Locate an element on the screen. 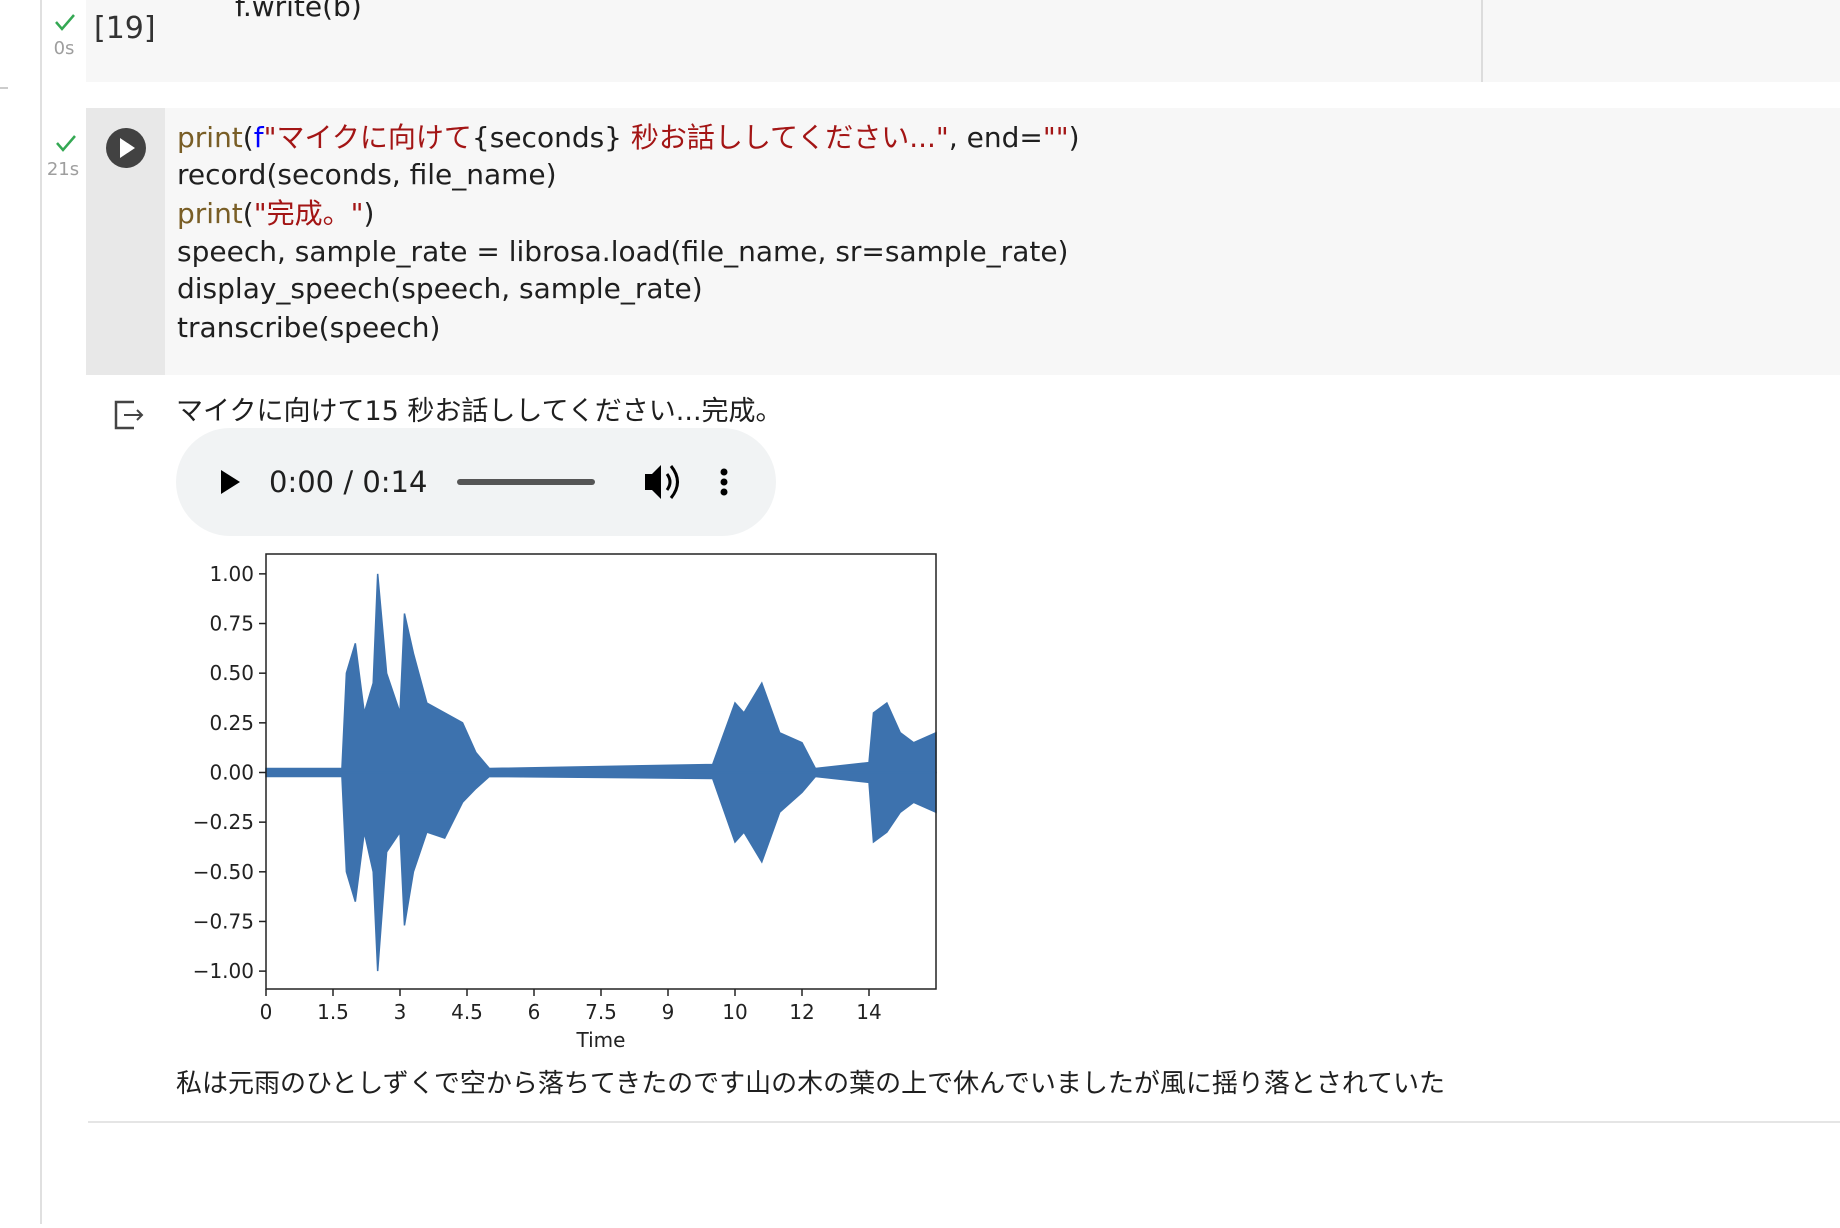  x-tick-label: 0 is located at coordinates (266, 1012).